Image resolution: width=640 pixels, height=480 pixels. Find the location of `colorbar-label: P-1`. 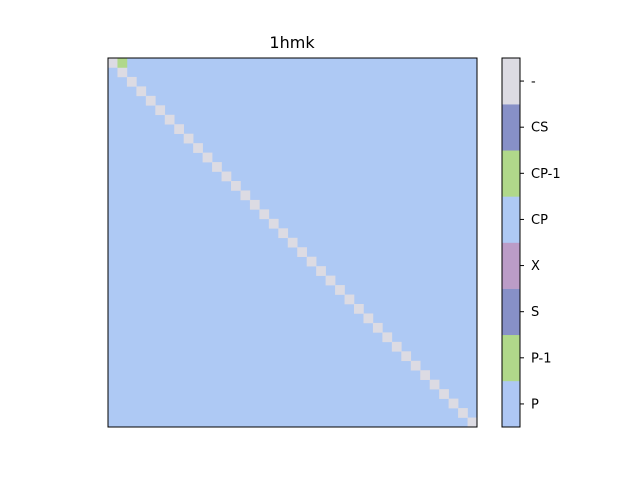

colorbar-label: P-1 is located at coordinates (541, 358).